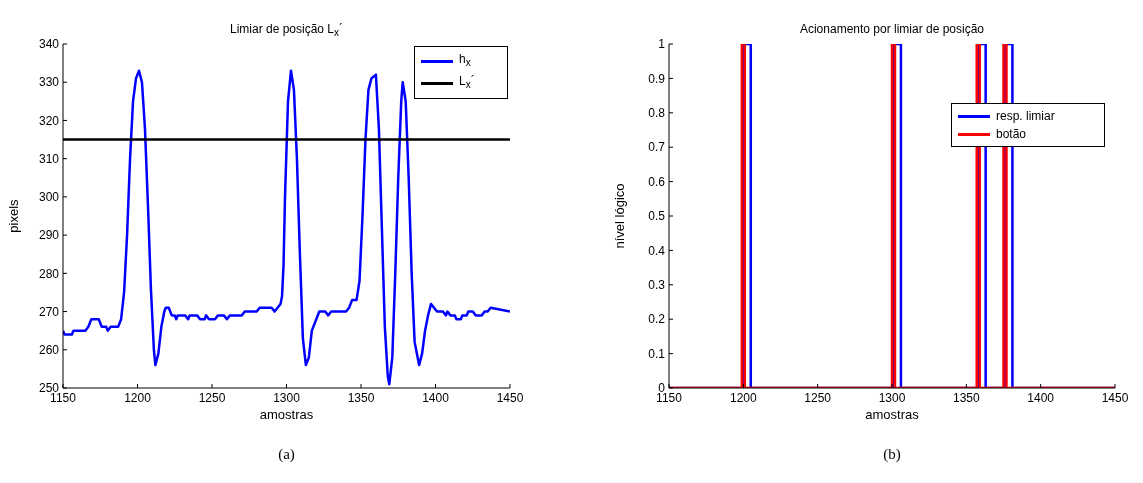  I want to click on chart-title: Acionamento por limiar de posição, so click(892, 29).